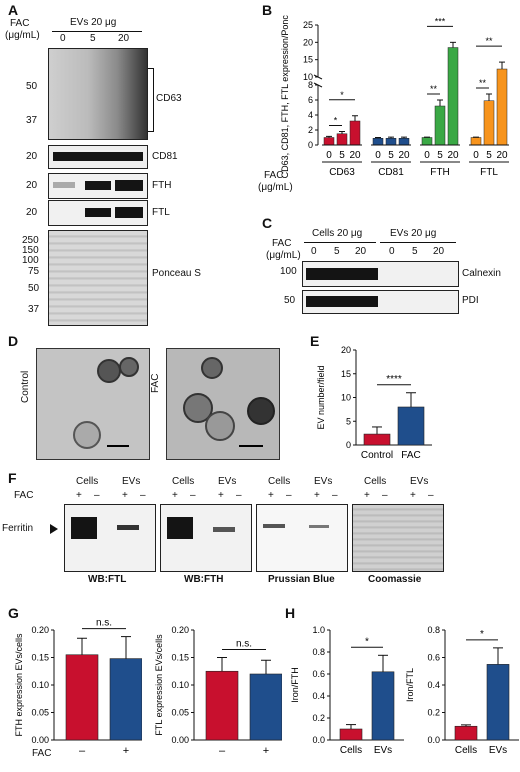  I want to click on group-label: CD63, so click(342, 172).